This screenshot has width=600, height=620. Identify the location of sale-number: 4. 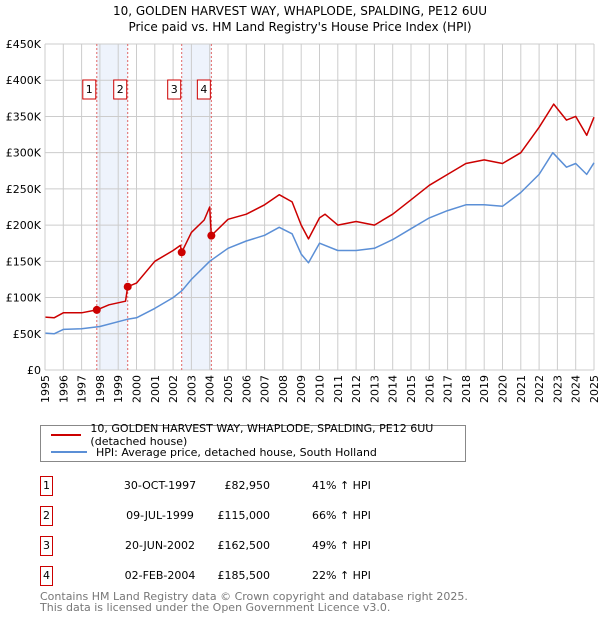
(46, 576).